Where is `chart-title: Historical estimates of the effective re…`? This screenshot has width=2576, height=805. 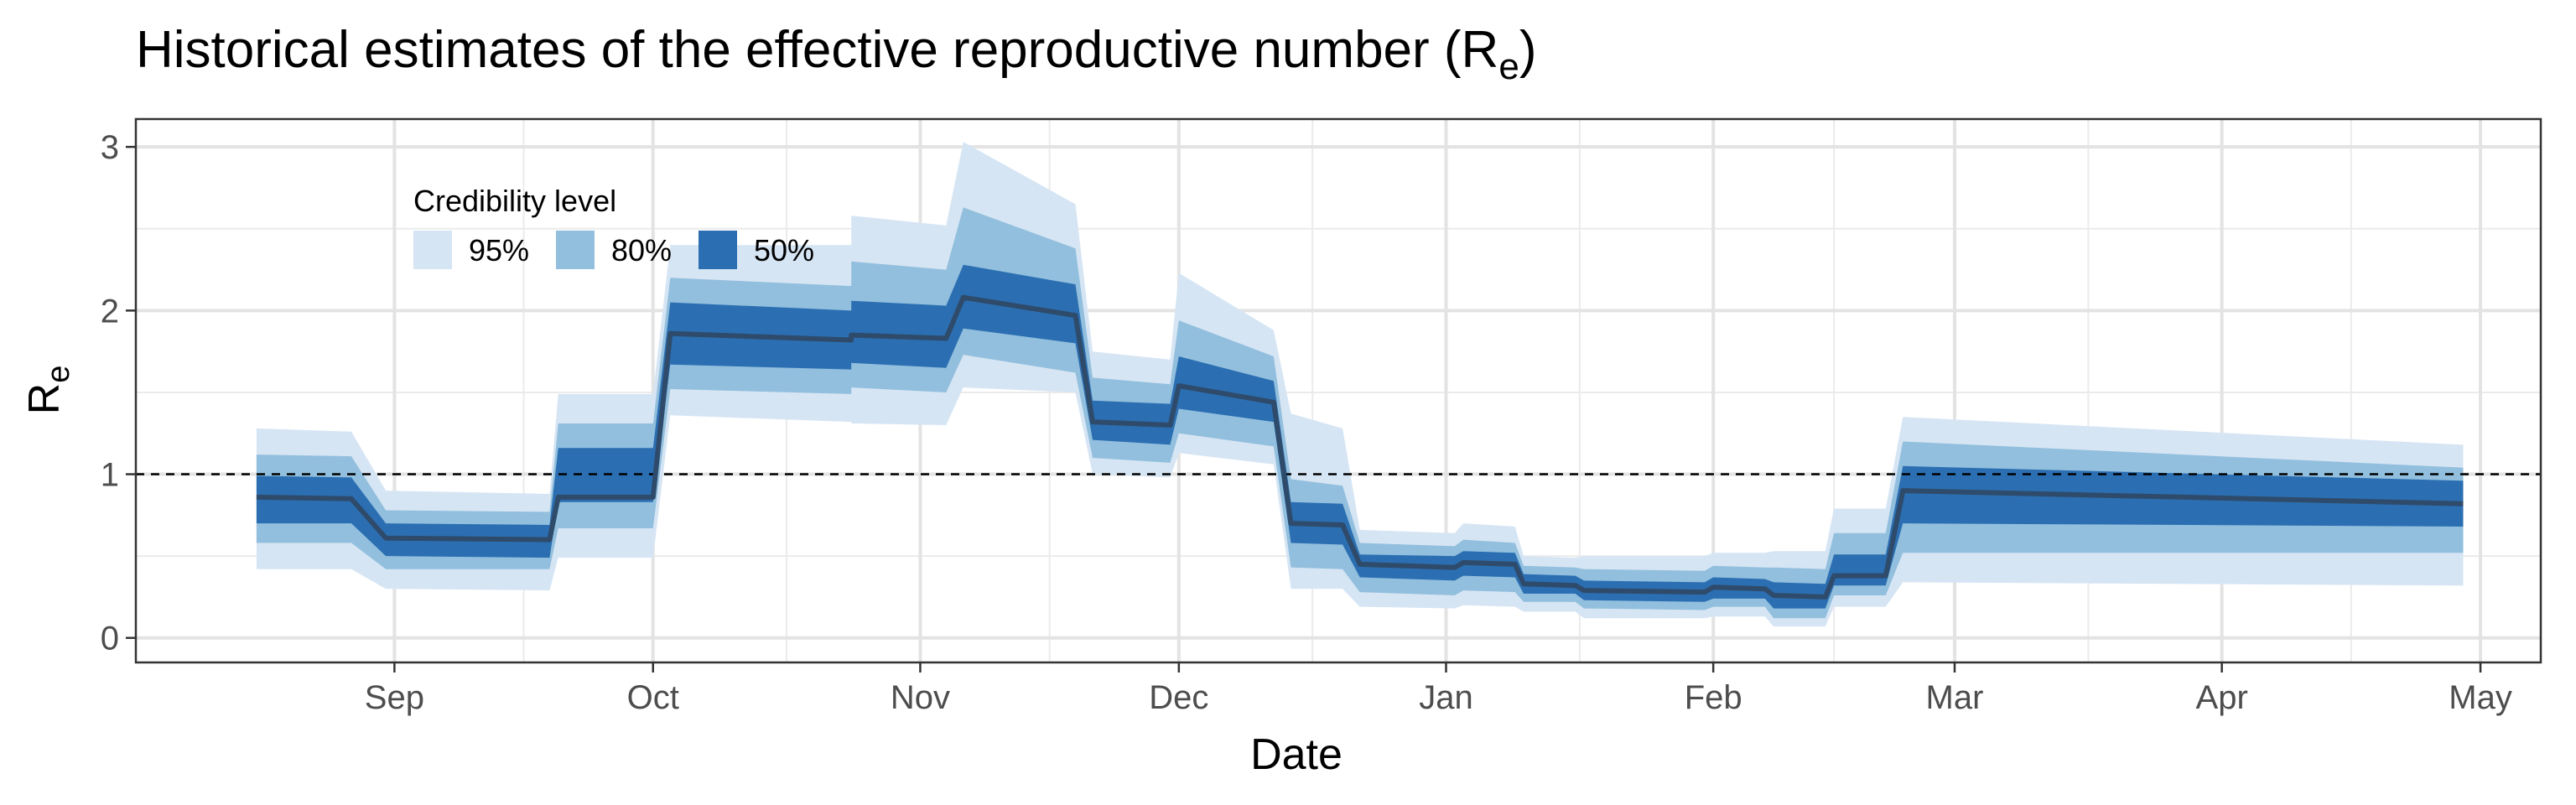
chart-title: Historical estimates of the effective re… is located at coordinates (836, 54).